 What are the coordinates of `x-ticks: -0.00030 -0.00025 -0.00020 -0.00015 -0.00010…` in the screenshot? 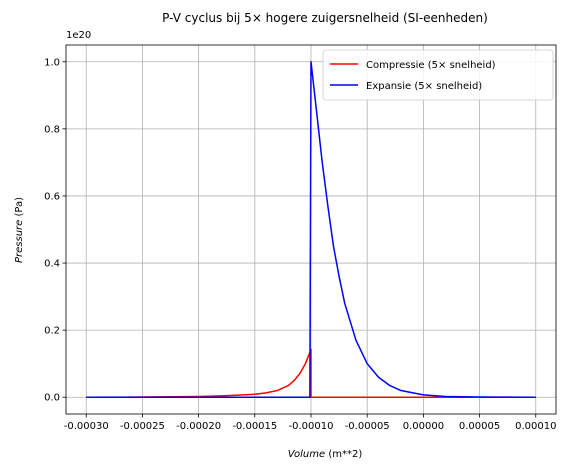 It's located at (310, 423).